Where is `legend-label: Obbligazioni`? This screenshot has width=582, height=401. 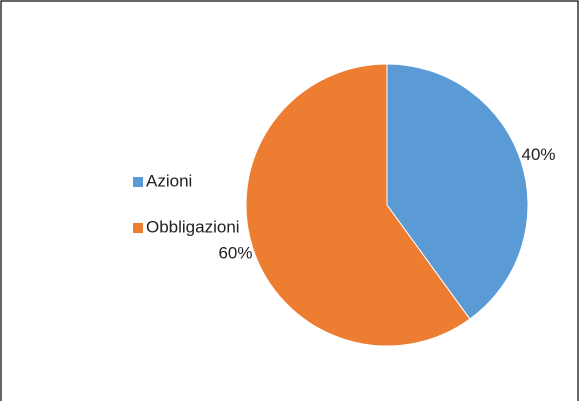
legend-label: Obbligazioni is located at coordinates (193, 226).